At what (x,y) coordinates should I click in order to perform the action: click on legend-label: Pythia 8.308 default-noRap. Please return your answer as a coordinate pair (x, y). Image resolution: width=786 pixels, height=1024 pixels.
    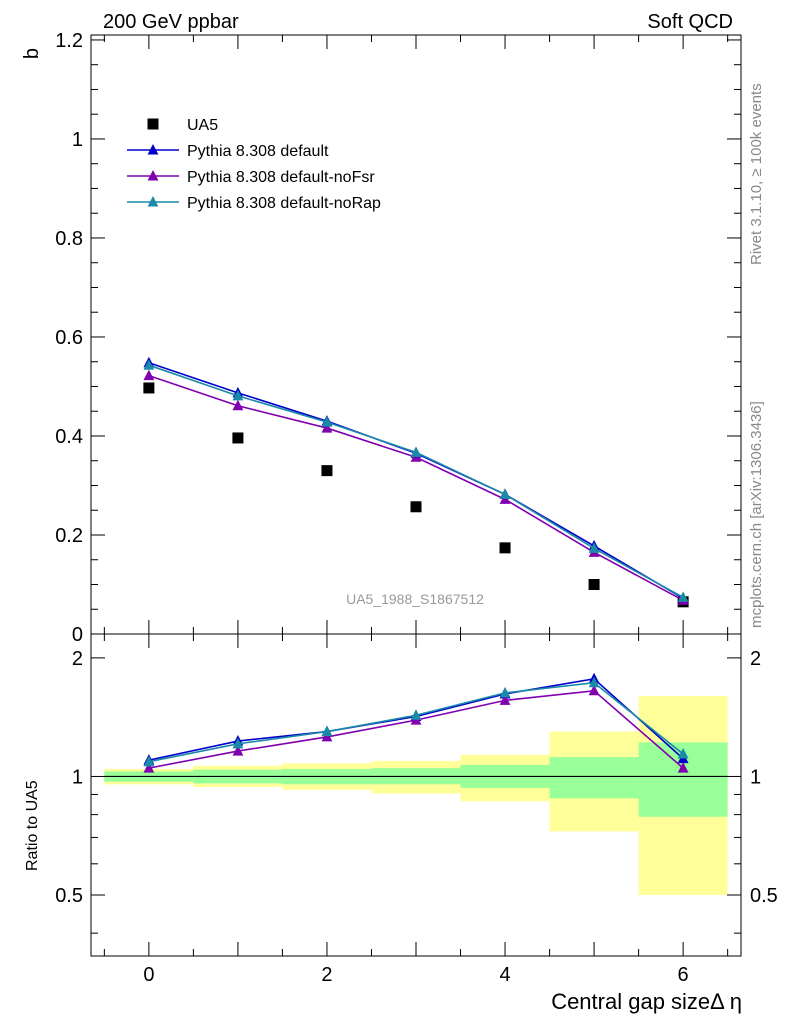
    Looking at the image, I should click on (284, 203).